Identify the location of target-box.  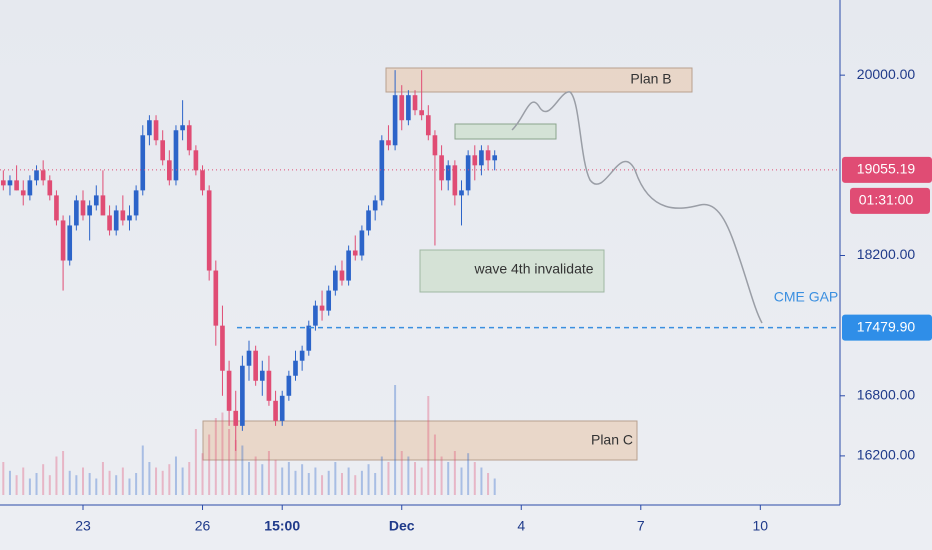
(505, 131).